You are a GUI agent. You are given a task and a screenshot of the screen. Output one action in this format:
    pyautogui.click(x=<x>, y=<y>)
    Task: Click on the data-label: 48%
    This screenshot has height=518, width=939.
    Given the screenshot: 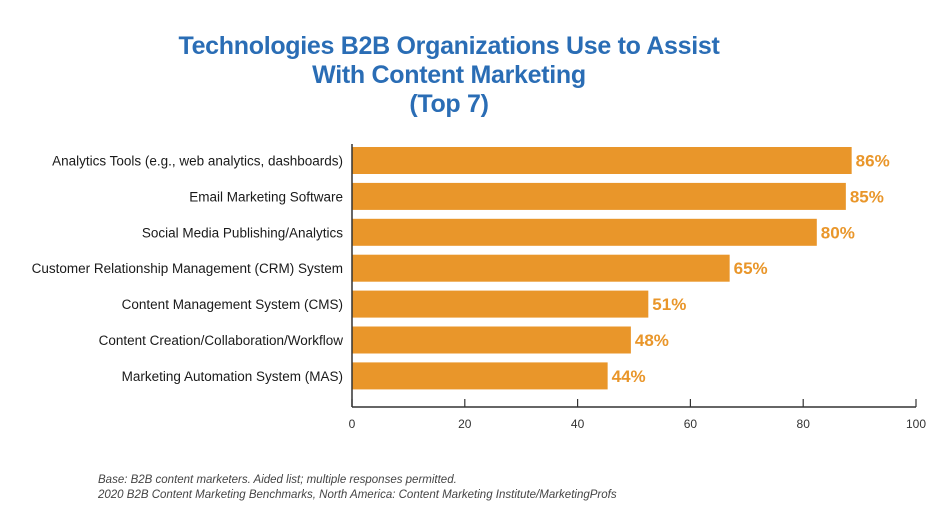 What is the action you would take?
    pyautogui.click(x=652, y=340)
    